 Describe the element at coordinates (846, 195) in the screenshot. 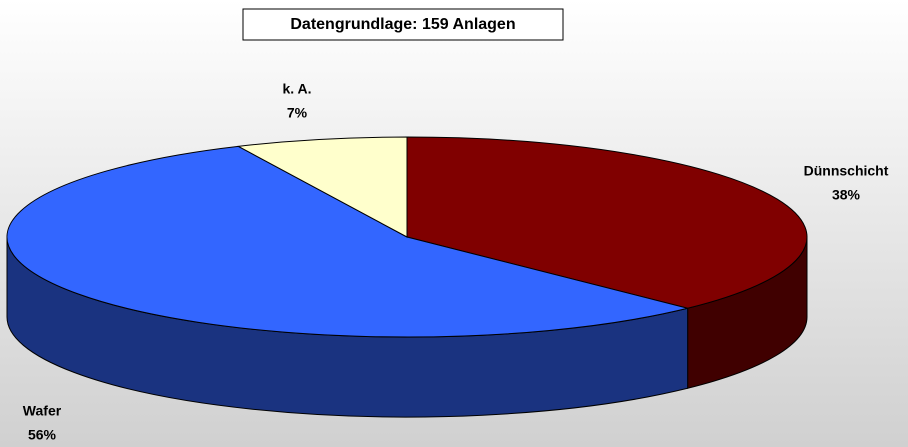

I see `slice-value-label: 38%` at that location.